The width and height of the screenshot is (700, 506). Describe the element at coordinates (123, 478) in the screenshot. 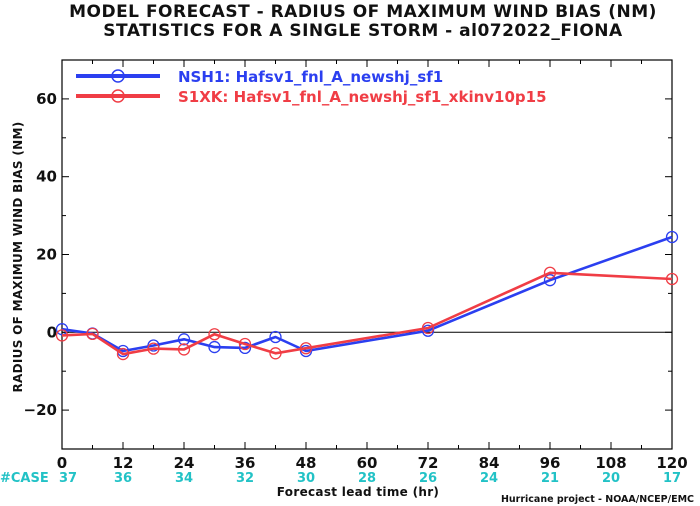

I see `case-count: 36` at that location.